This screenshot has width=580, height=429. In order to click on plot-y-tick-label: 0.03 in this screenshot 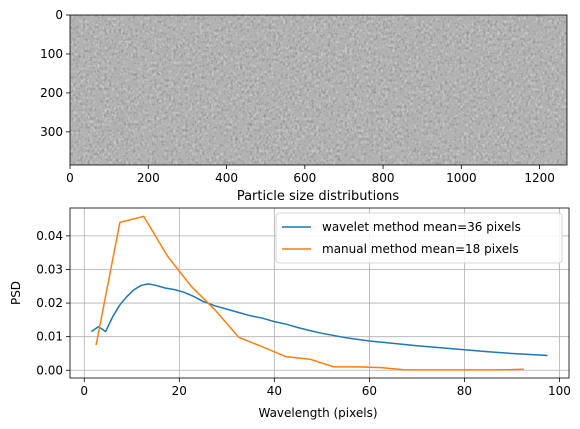, I will do `click(49, 269)`.